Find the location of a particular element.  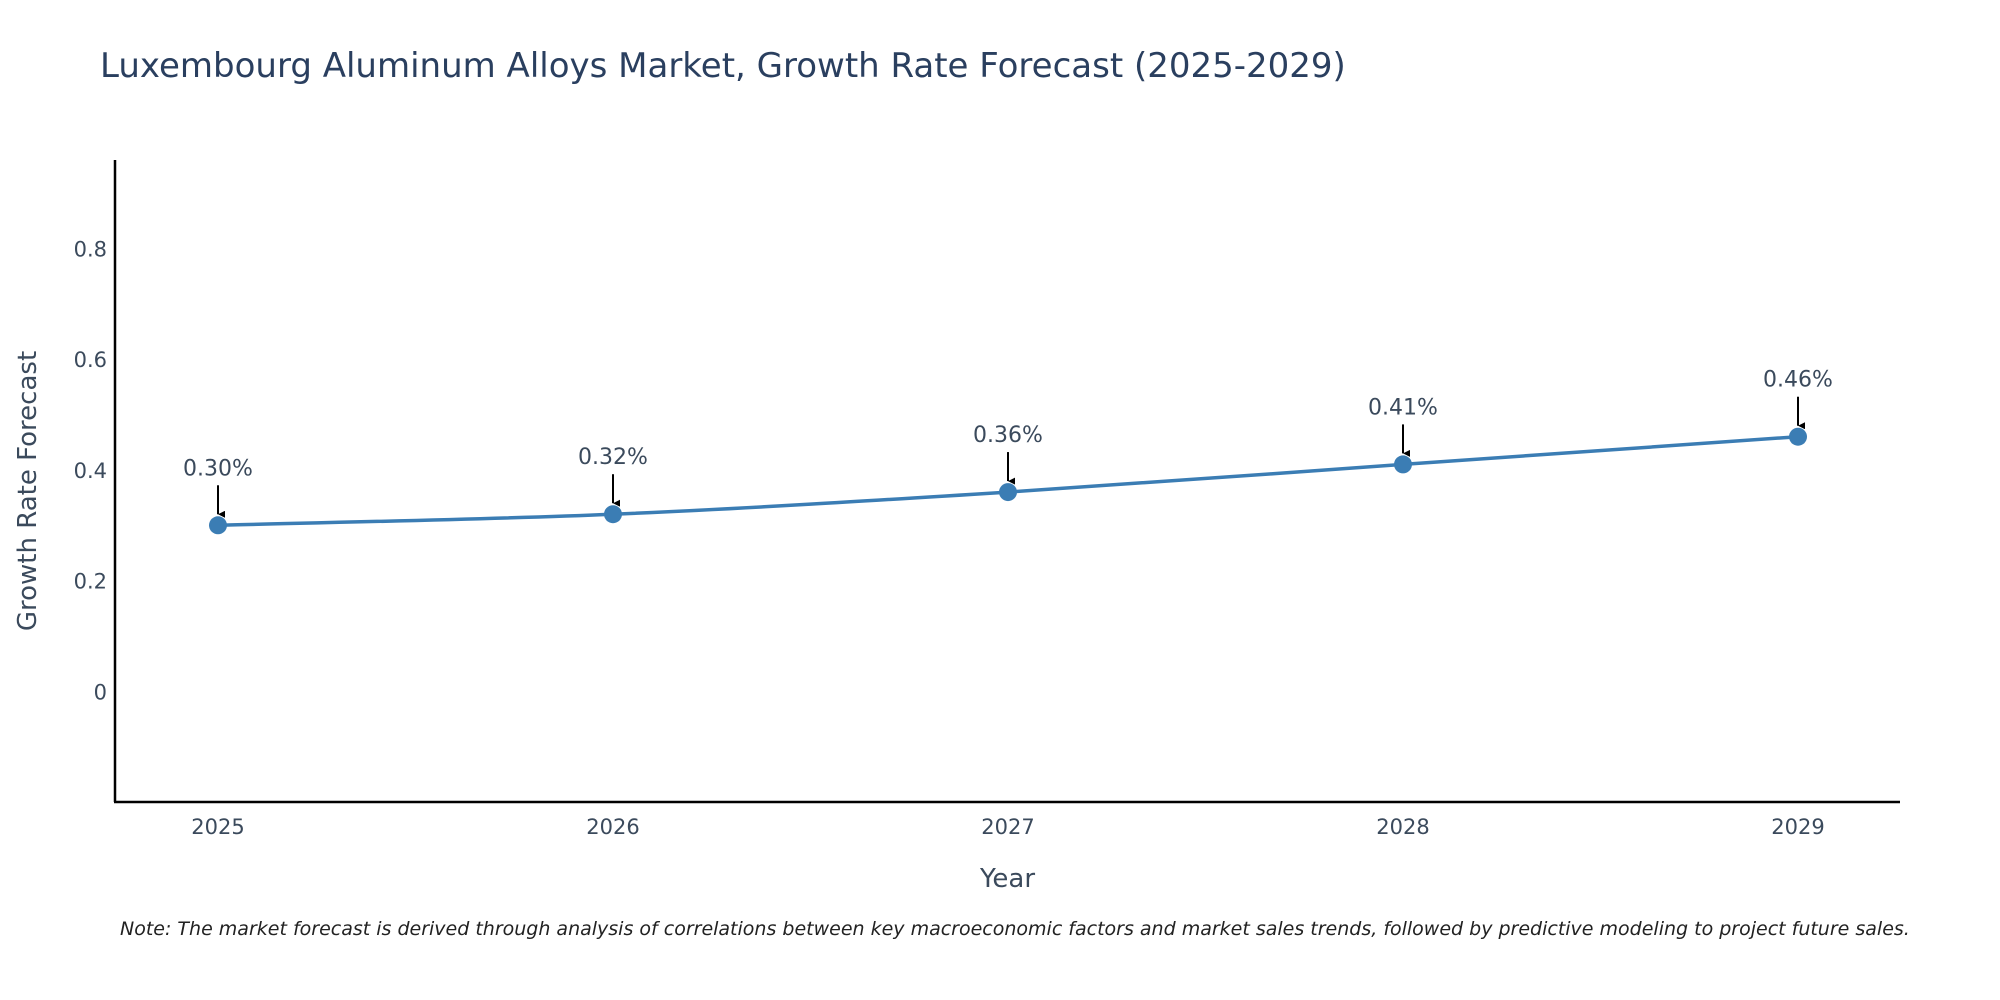

y-tick-label: 0.4 is located at coordinates (90, 471).